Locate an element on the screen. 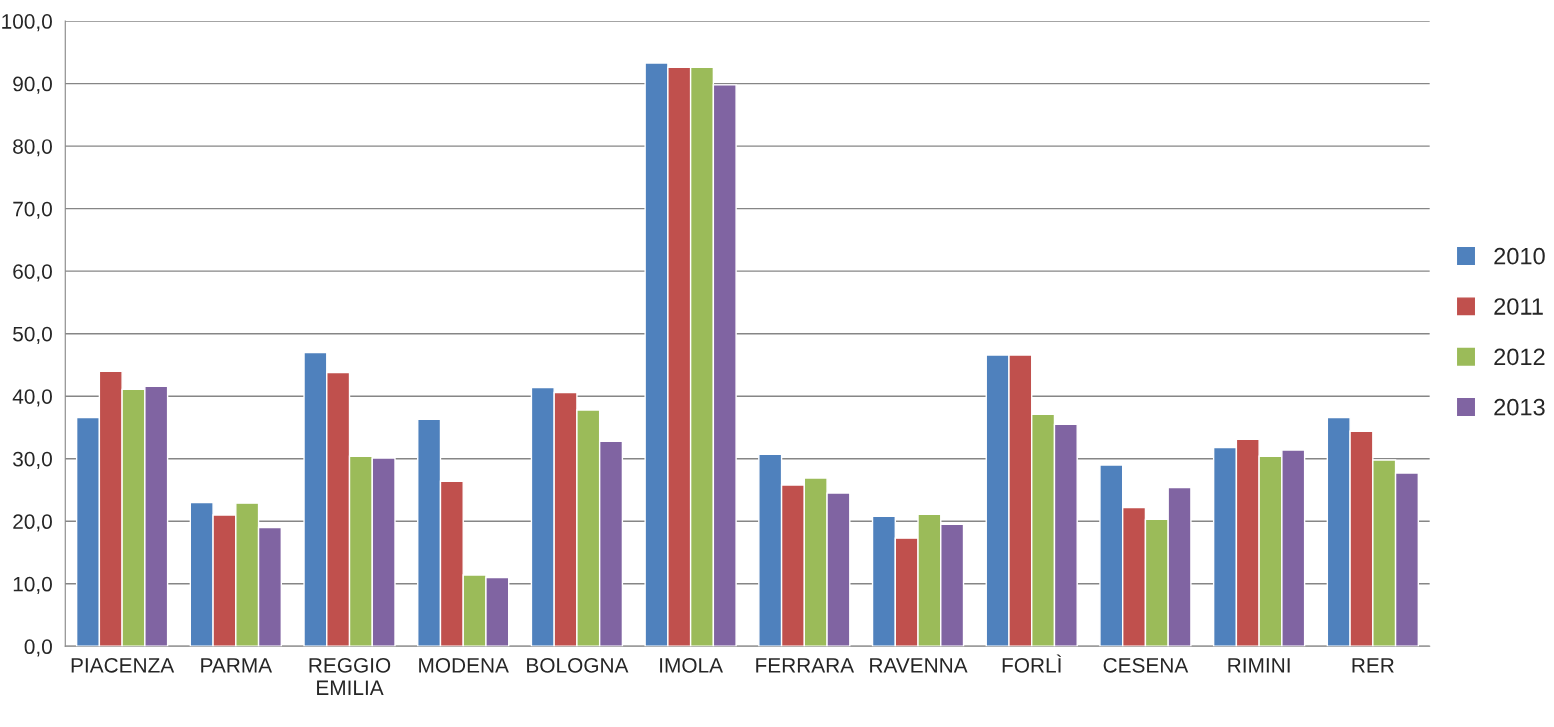 The image size is (1554, 727). x-tick-label: PARMA is located at coordinates (237, 665).